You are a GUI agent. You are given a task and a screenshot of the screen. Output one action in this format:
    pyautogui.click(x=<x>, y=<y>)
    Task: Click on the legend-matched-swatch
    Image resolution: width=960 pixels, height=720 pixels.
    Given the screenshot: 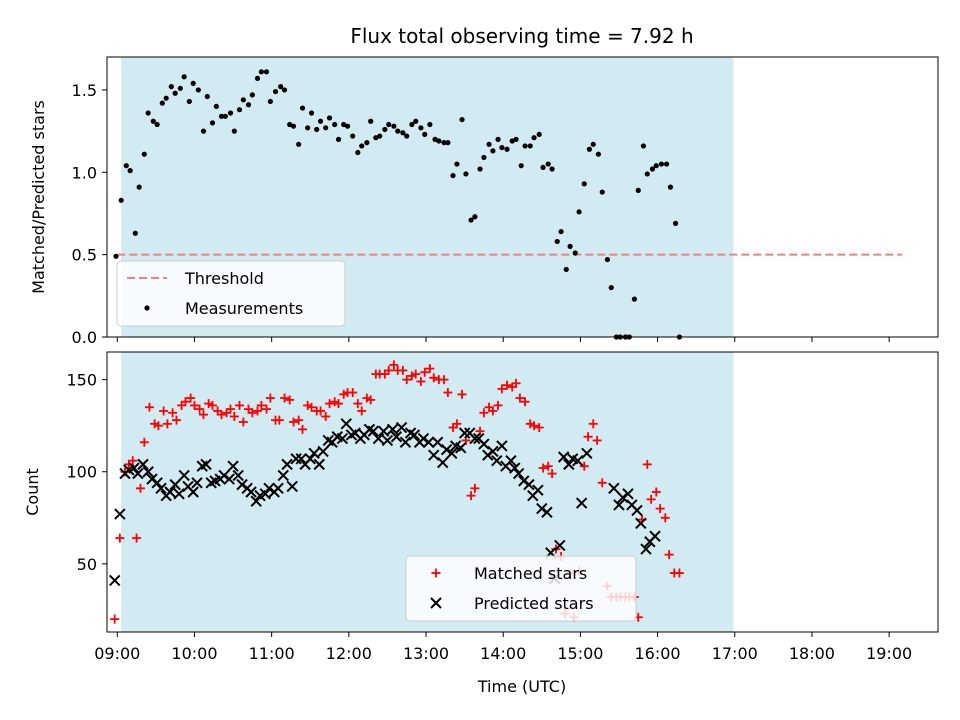 What is the action you would take?
    pyautogui.click(x=436, y=573)
    